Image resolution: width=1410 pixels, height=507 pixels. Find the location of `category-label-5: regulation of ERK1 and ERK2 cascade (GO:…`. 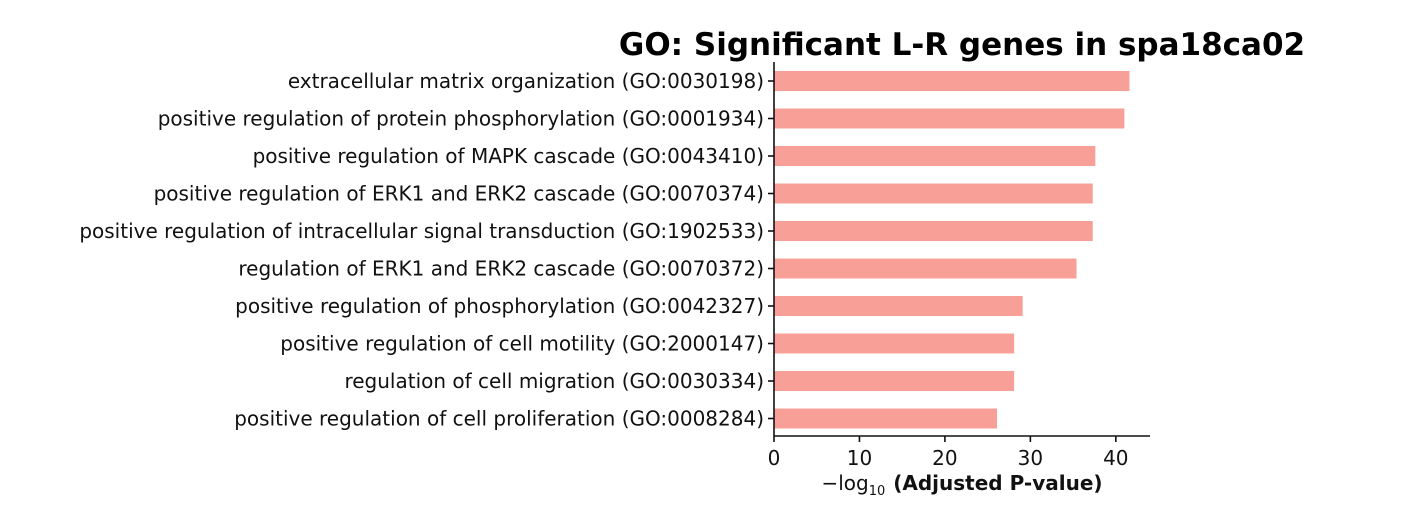

category-label-5: regulation of ERK1 and ERK2 cascade (GO:… is located at coordinates (501, 269).